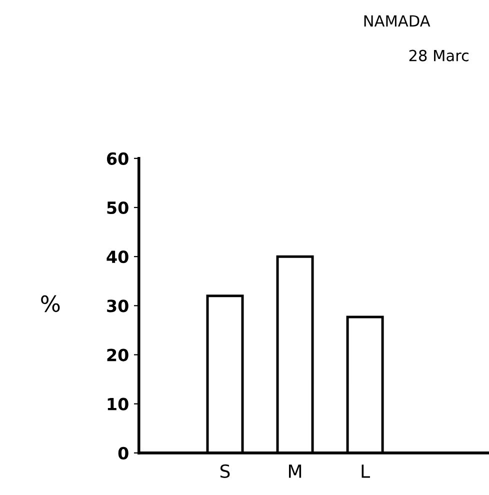  Describe the element at coordinates (118, 404) in the screenshot. I see `y-tick-label: 10` at that location.